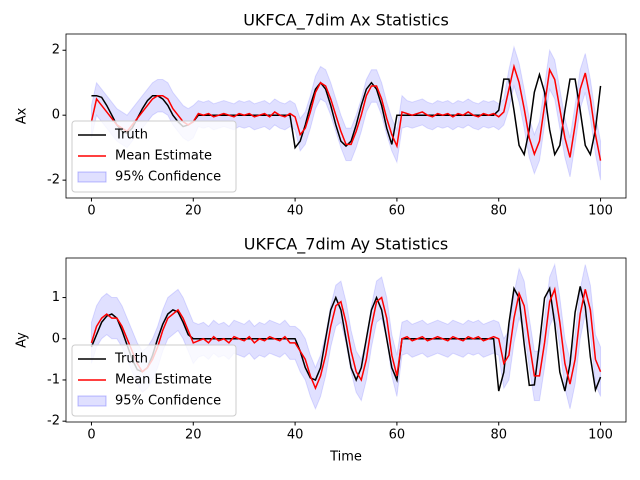  I want to click on chart-title: UKFCA_7dim Ax Statistics, so click(346, 21).